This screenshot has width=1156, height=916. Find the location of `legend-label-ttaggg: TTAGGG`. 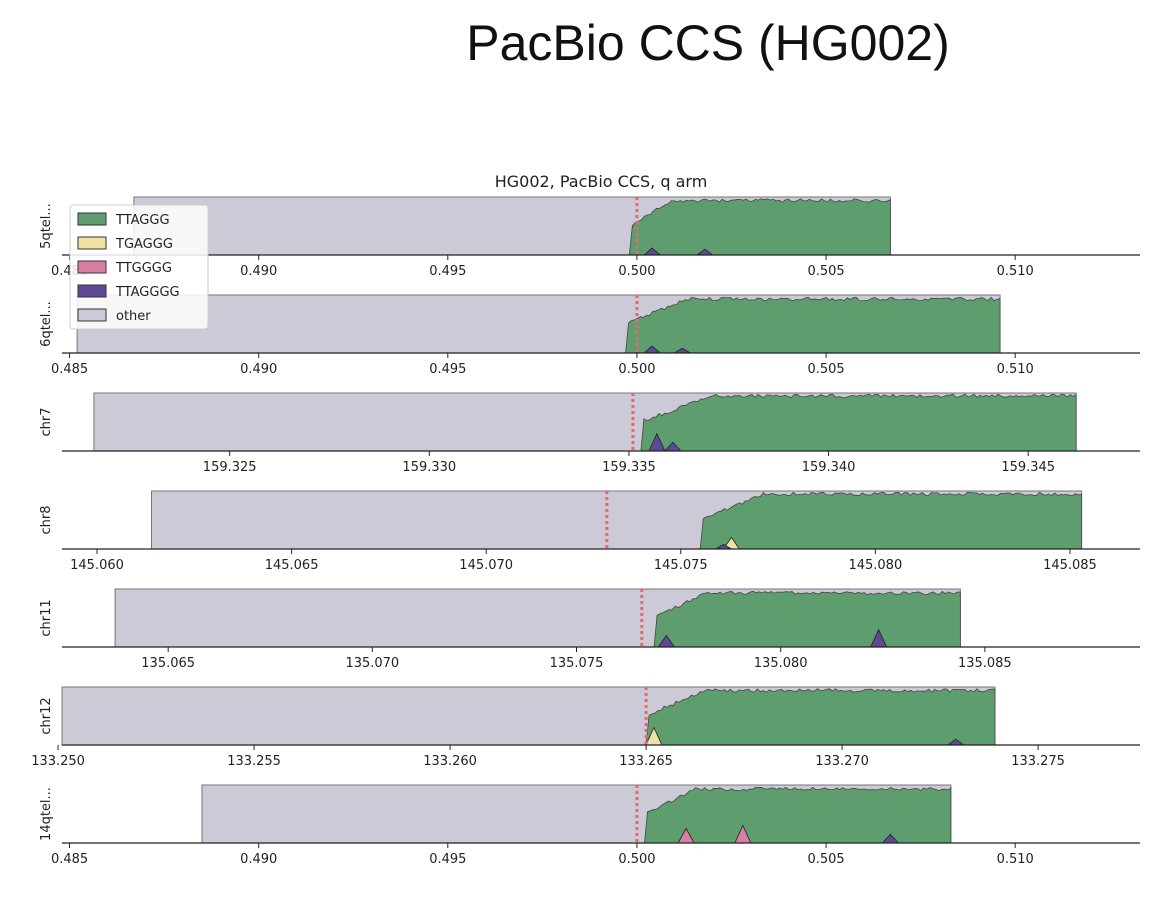

legend-label-ttaggg: TTAGGG is located at coordinates (142, 220).